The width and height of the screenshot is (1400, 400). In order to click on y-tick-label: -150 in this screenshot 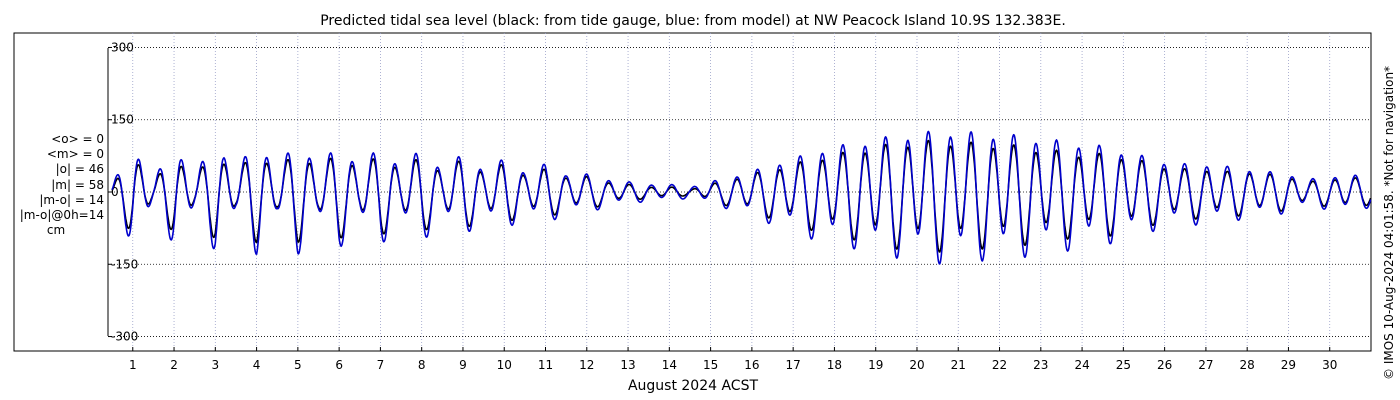, I will do `click(124, 264)`.